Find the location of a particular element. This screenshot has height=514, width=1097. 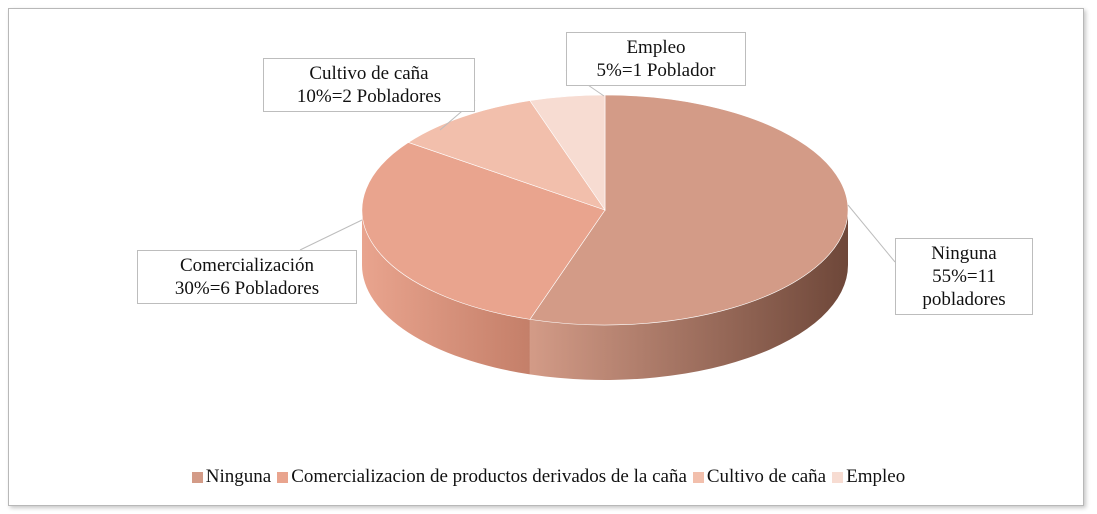

data-label: Comercialización 30%=6 Pobladores is located at coordinates (247, 277).